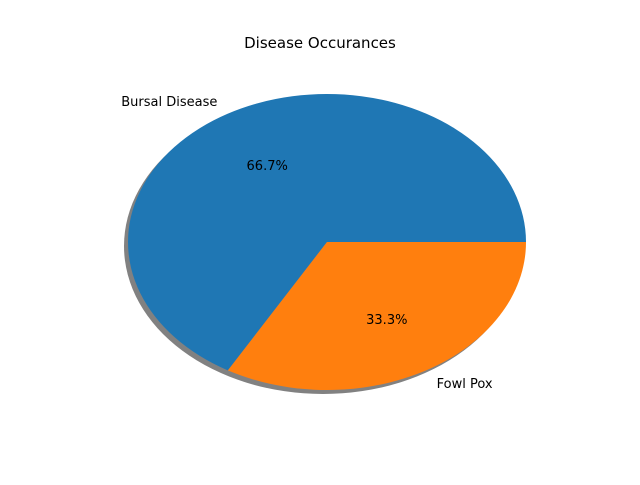 The image size is (640, 485). What do you see at coordinates (169, 102) in the screenshot?
I see `pie-category-label-1: Bursal Disease` at bounding box center [169, 102].